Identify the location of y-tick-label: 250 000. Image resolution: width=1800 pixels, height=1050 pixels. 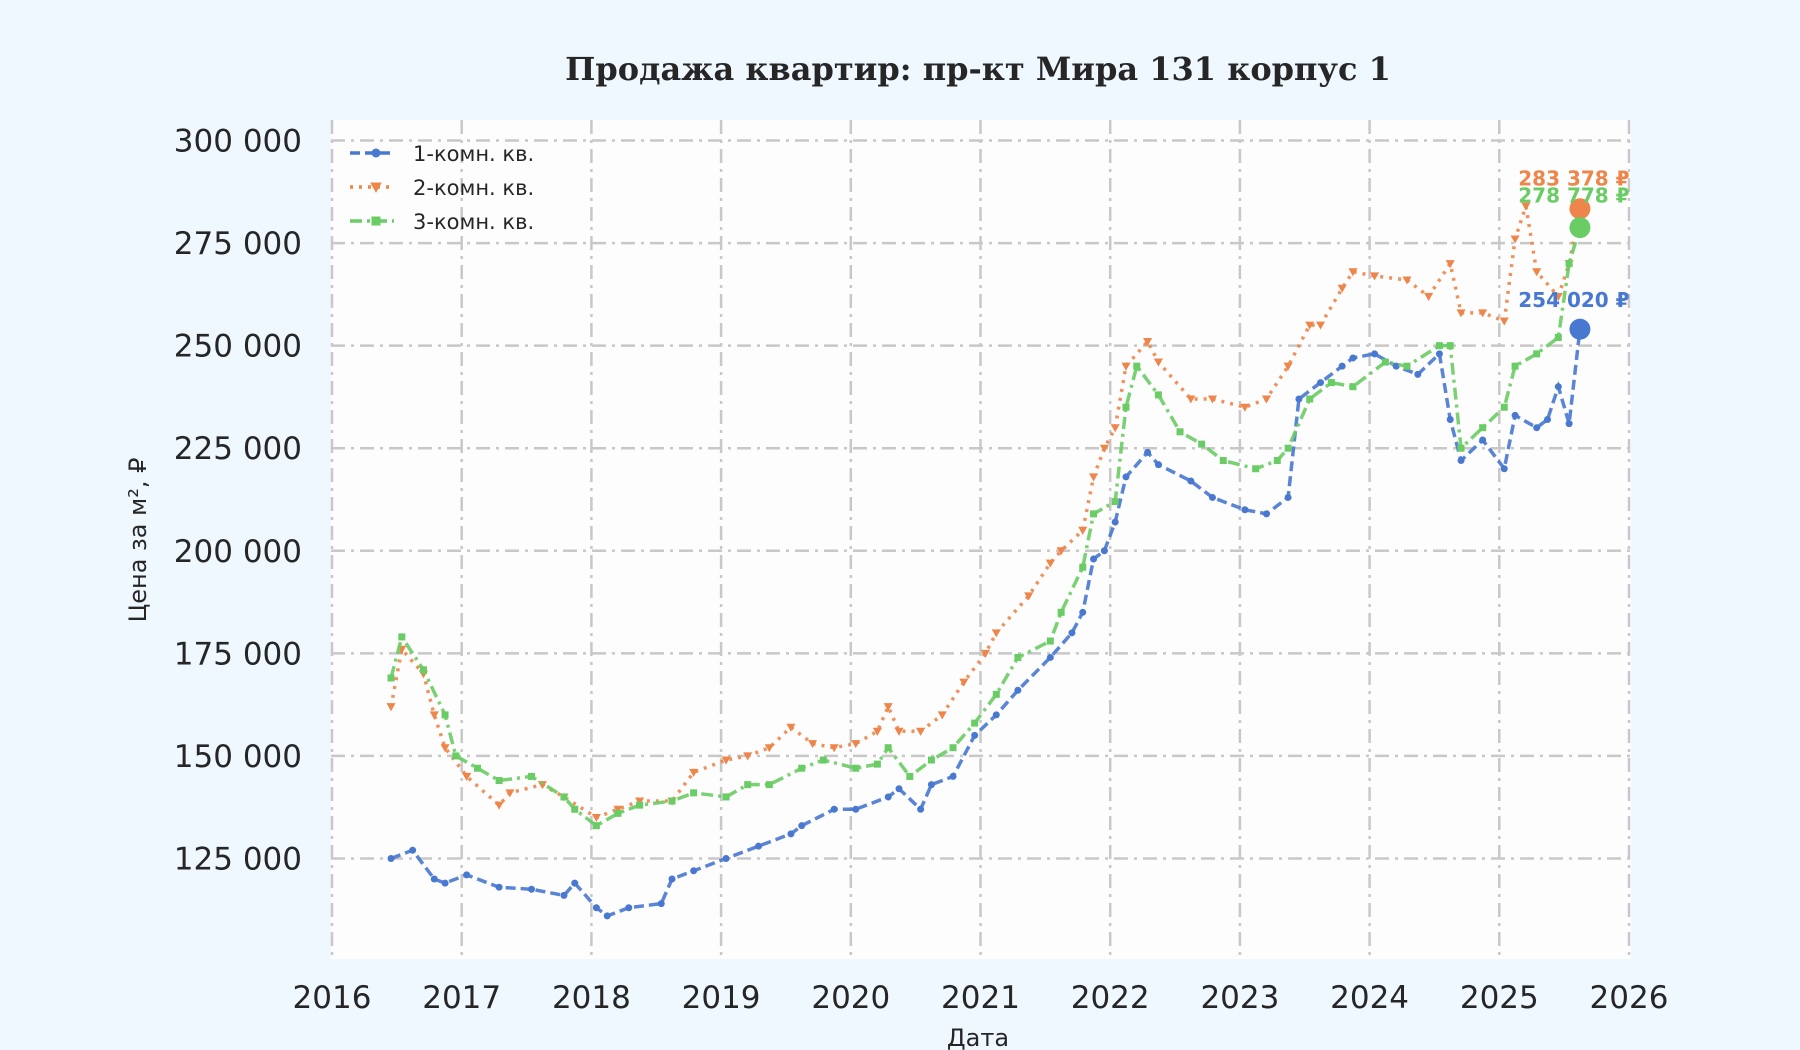
(238, 347).